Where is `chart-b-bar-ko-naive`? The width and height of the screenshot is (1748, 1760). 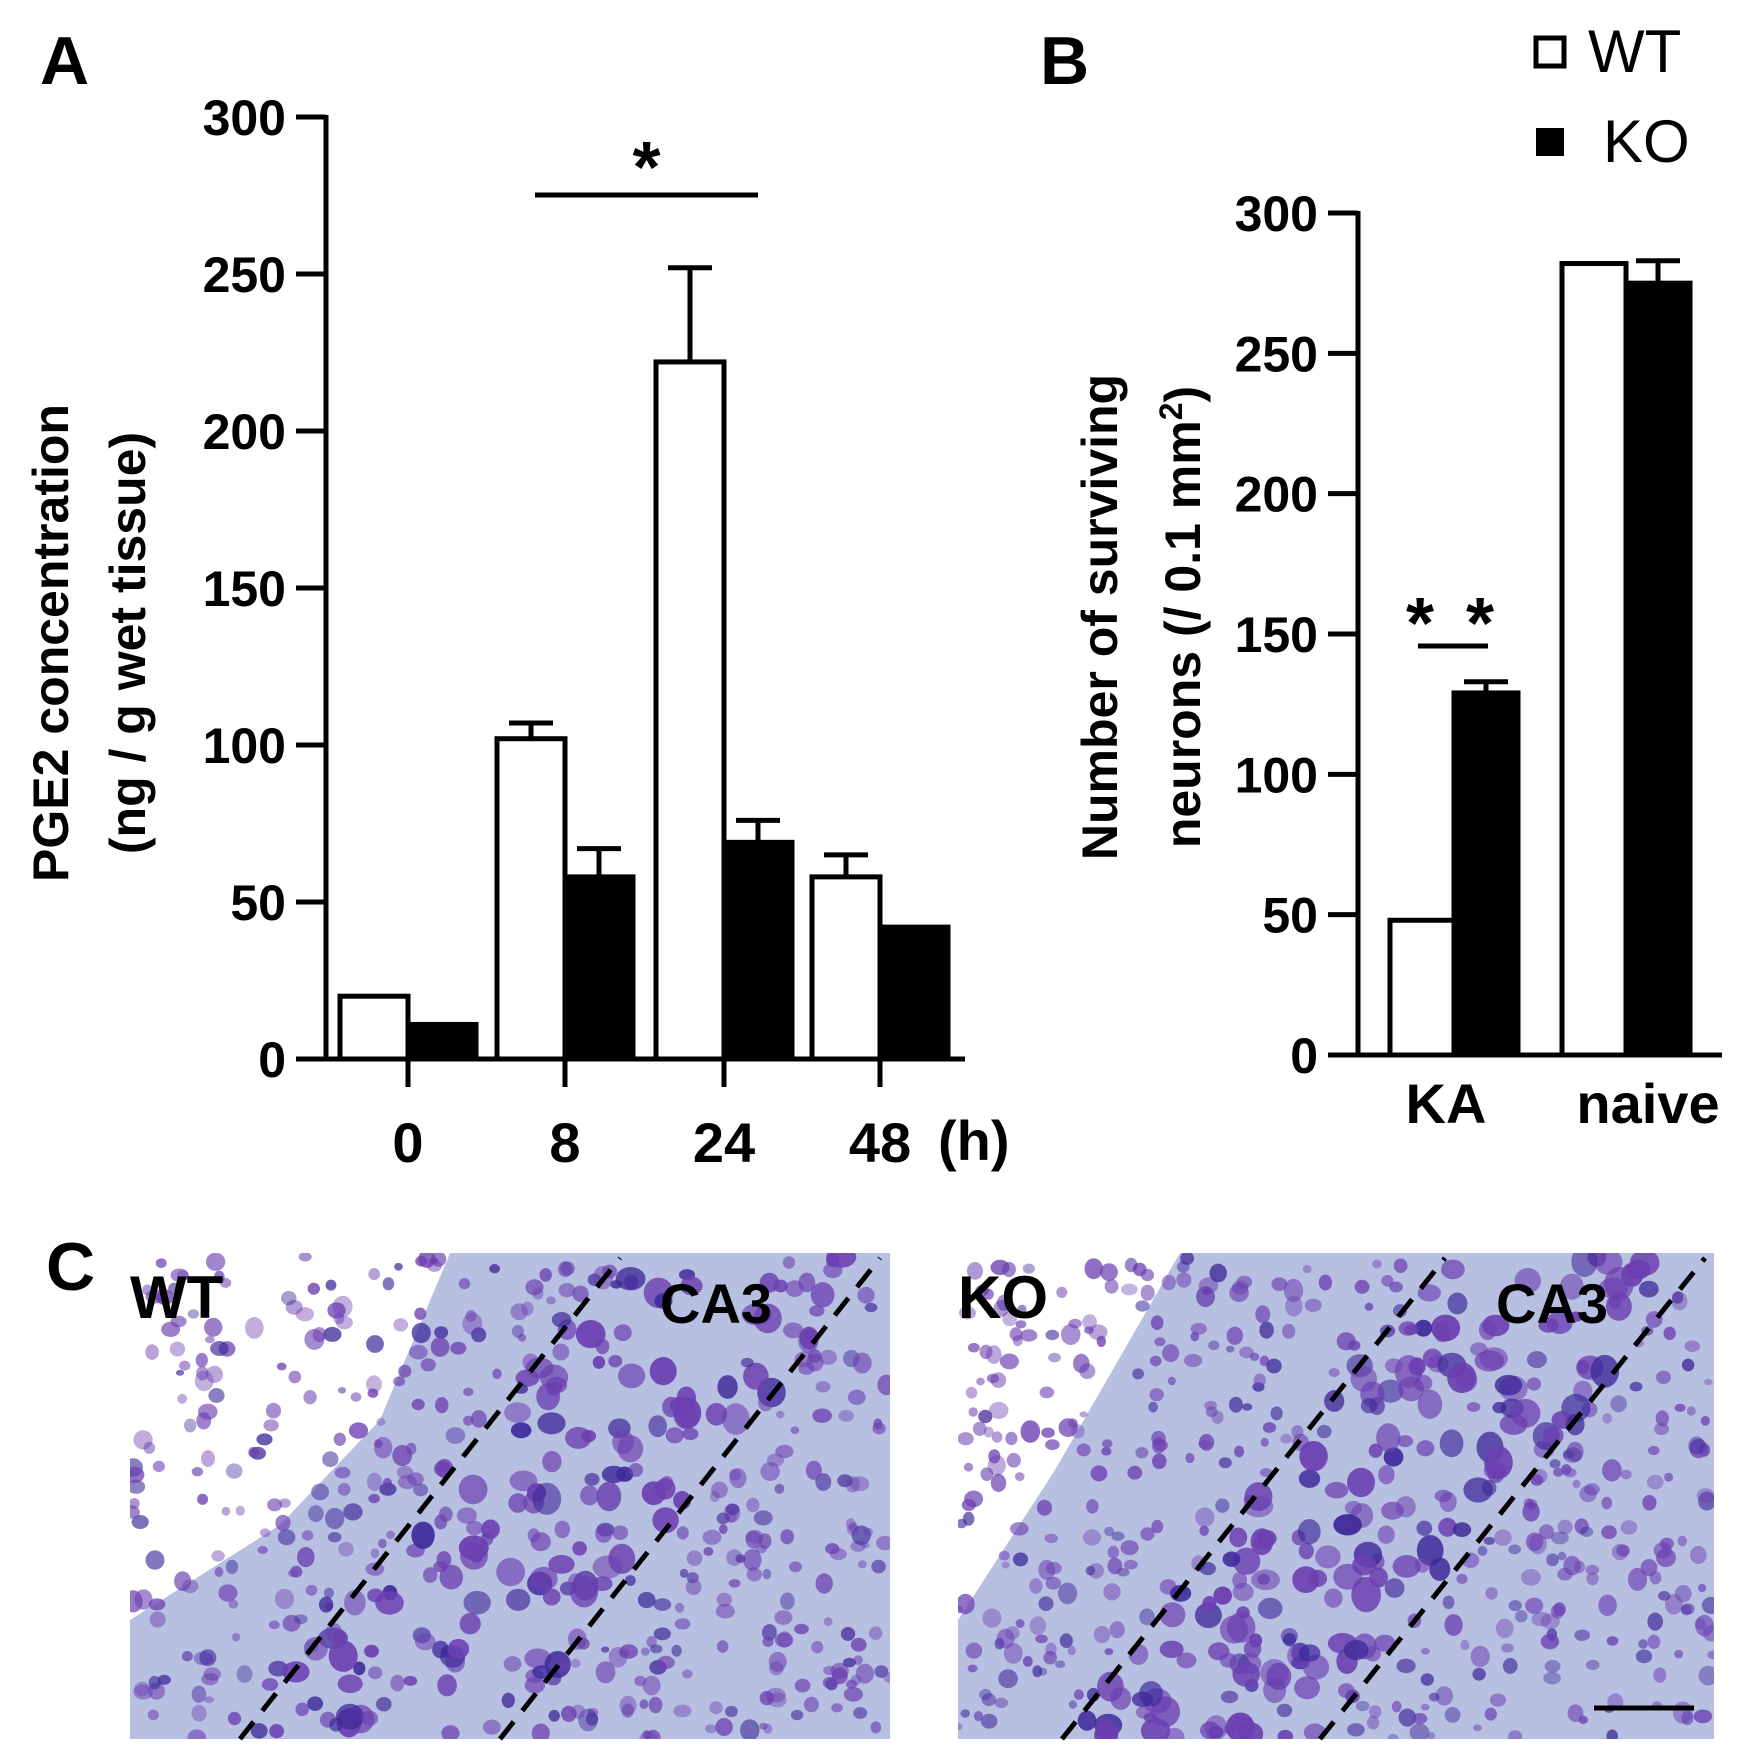 chart-b-bar-ko-naive is located at coordinates (1658, 669).